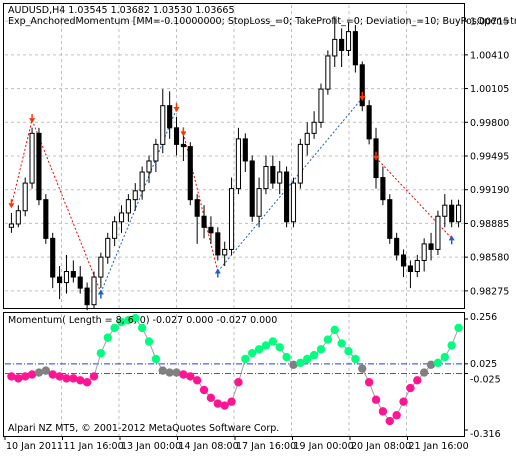 This screenshot has height=457, width=516. Describe the element at coordinates (485, 380) in the screenshot. I see `momentum-tick-label: -0.025` at that location.